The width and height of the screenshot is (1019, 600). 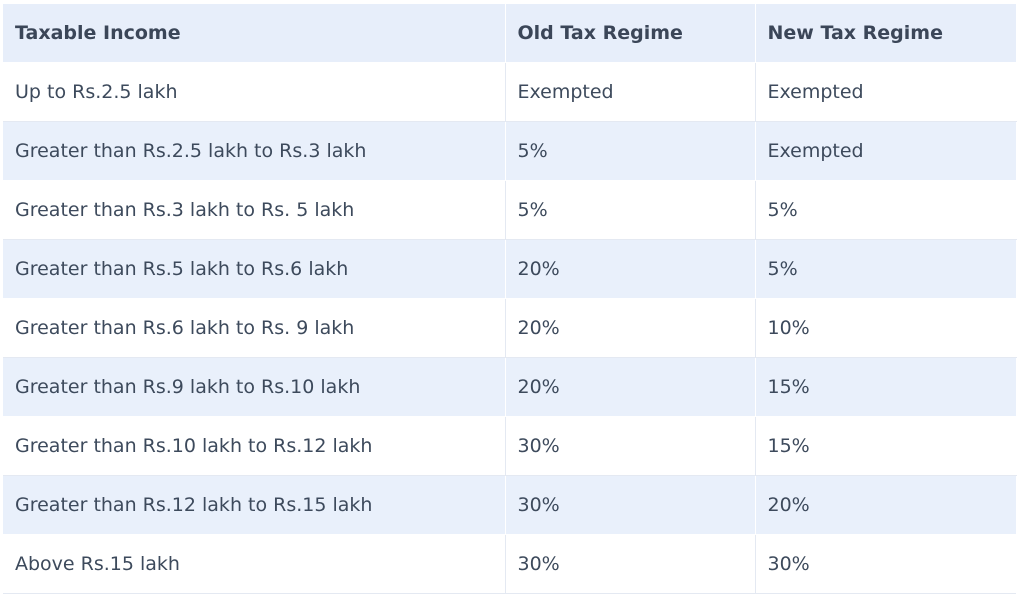 I want to click on header-new-tax-regime: New Tax Regime, so click(x=885, y=33).